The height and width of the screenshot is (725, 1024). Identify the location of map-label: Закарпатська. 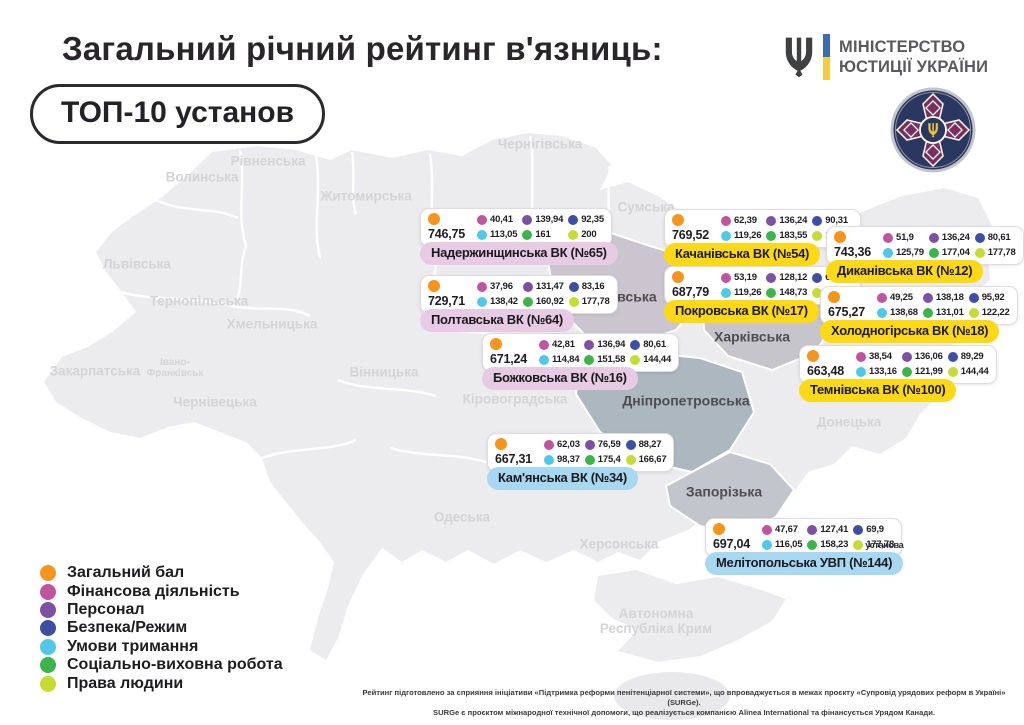
(95, 371).